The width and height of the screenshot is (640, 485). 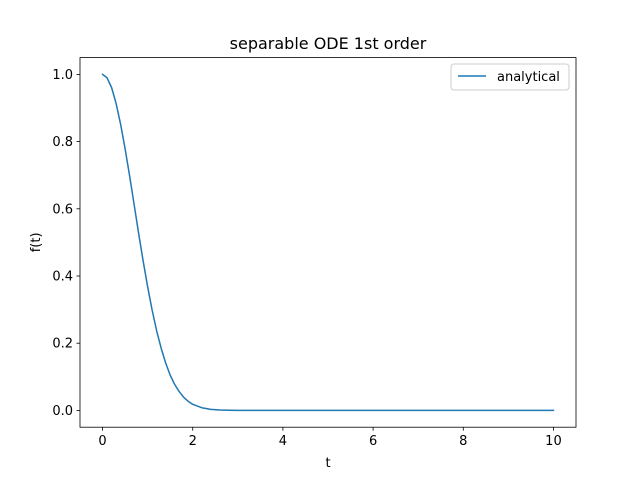 I want to click on x-tick-label: 2, so click(x=193, y=441).